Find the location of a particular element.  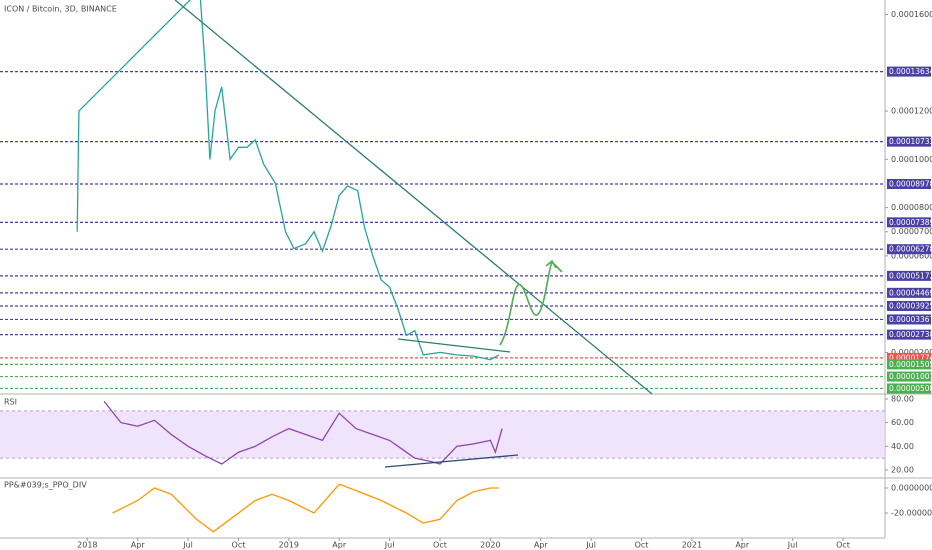

level-label: 0.00007389 is located at coordinates (910, 222).